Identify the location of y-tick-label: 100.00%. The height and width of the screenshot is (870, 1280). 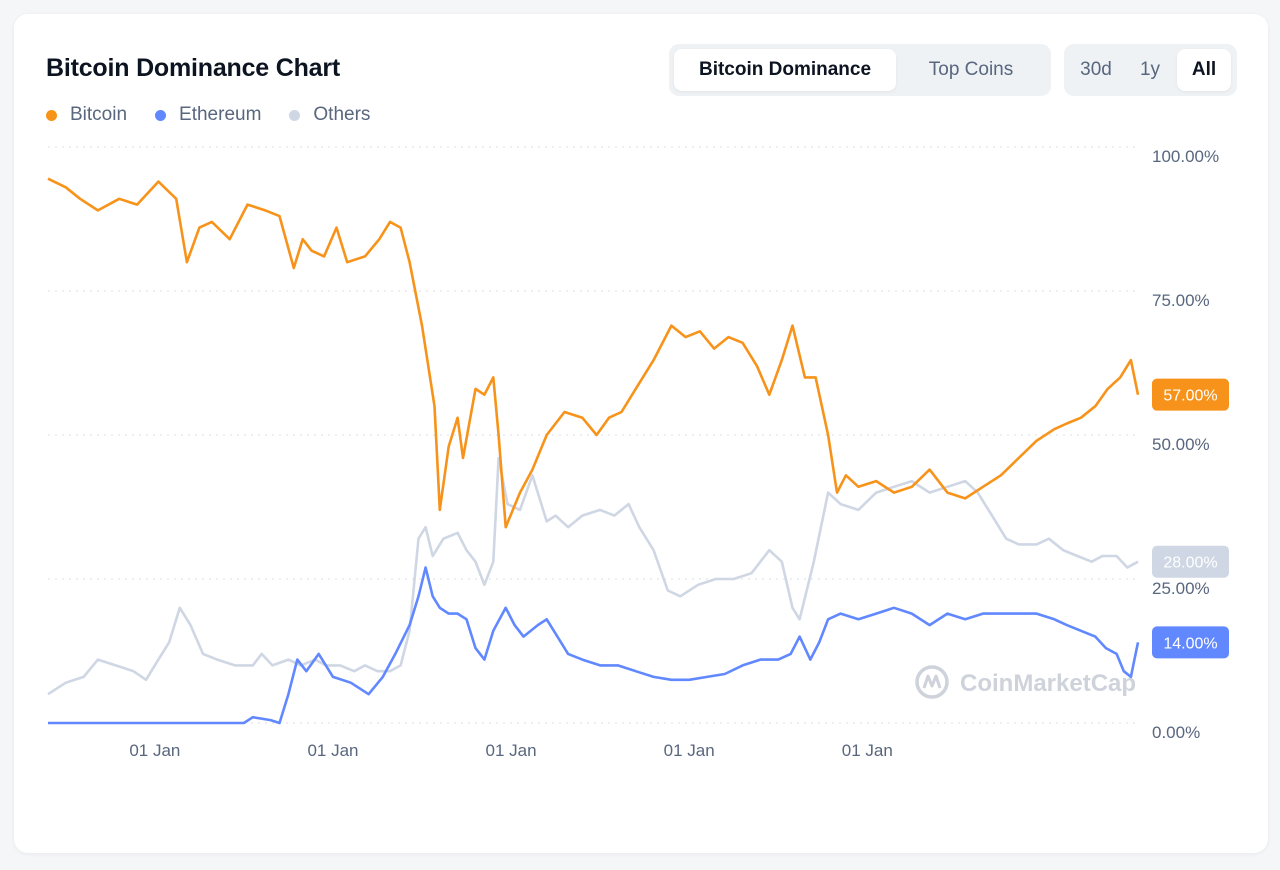
(1185, 156).